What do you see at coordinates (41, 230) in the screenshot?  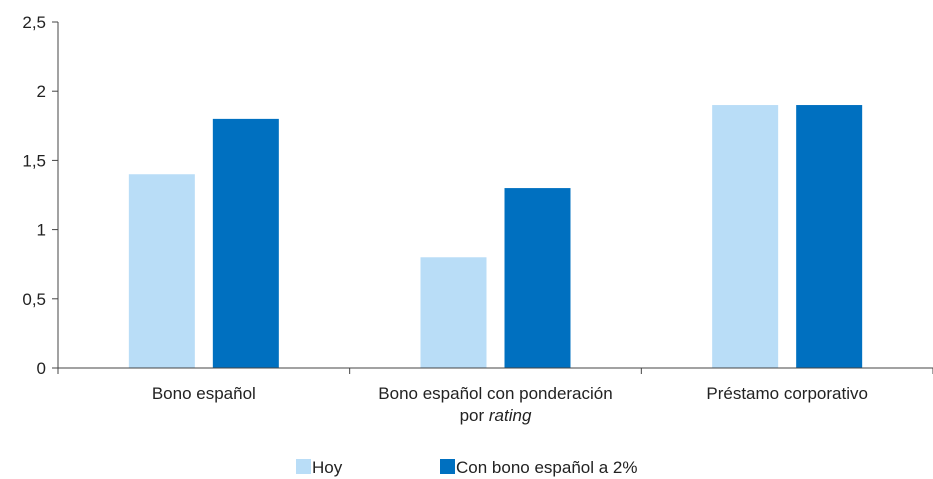 I see `y-tick-label: 1` at bounding box center [41, 230].